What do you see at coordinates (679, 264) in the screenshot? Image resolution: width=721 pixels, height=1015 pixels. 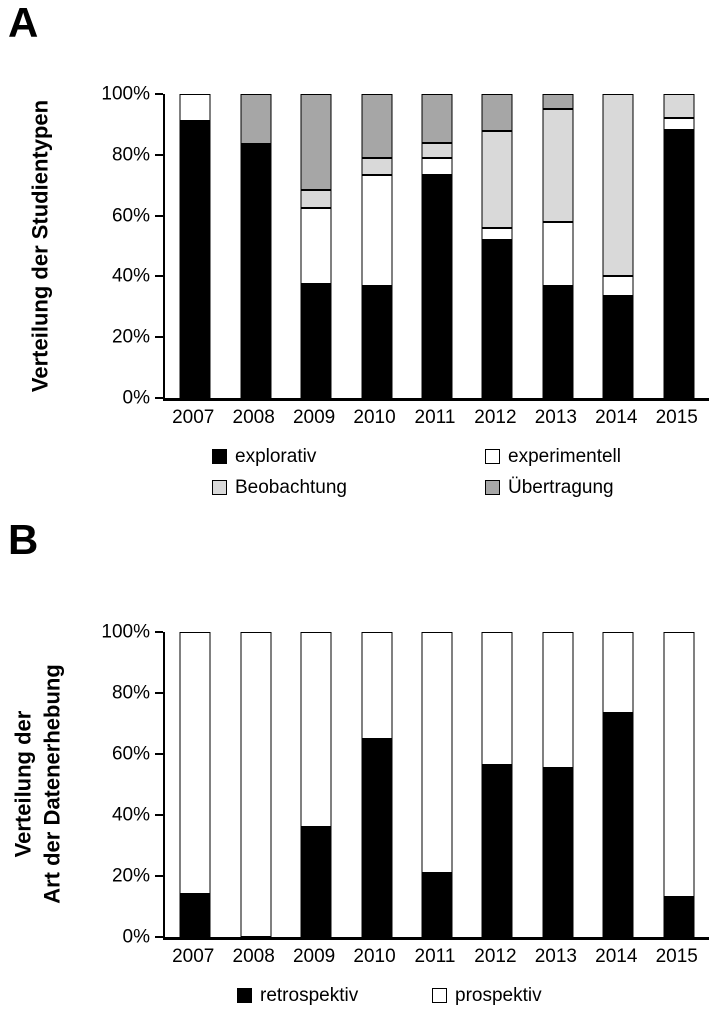 I see `segment-2015-explorativ` at bounding box center [679, 264].